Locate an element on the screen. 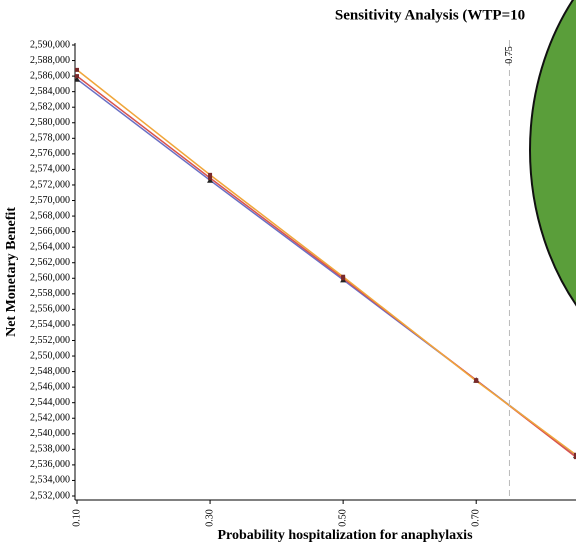 The image size is (576, 549). y-tick-label: 2,574,000 is located at coordinates (50, 169).